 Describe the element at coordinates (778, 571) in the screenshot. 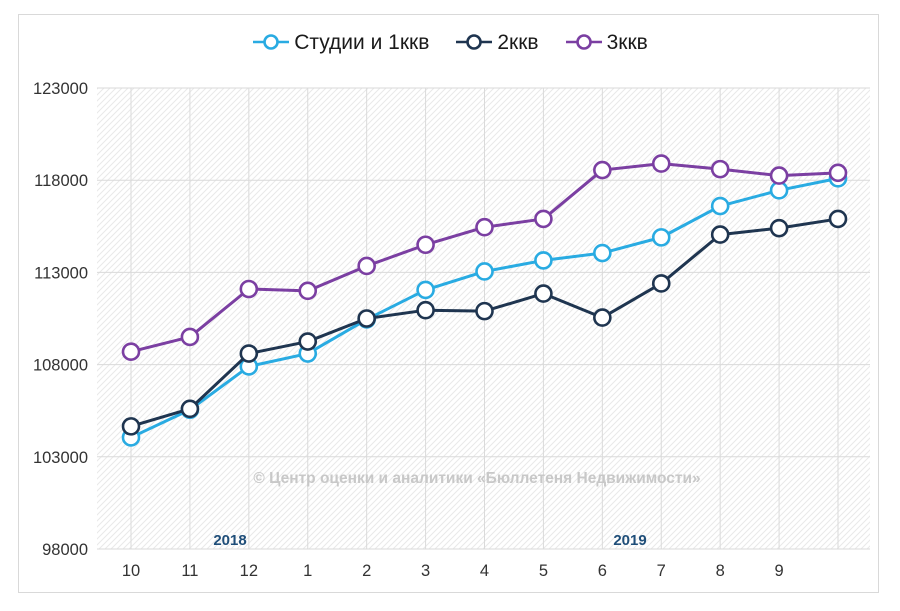

I see `x-axis-label: 9` at that location.